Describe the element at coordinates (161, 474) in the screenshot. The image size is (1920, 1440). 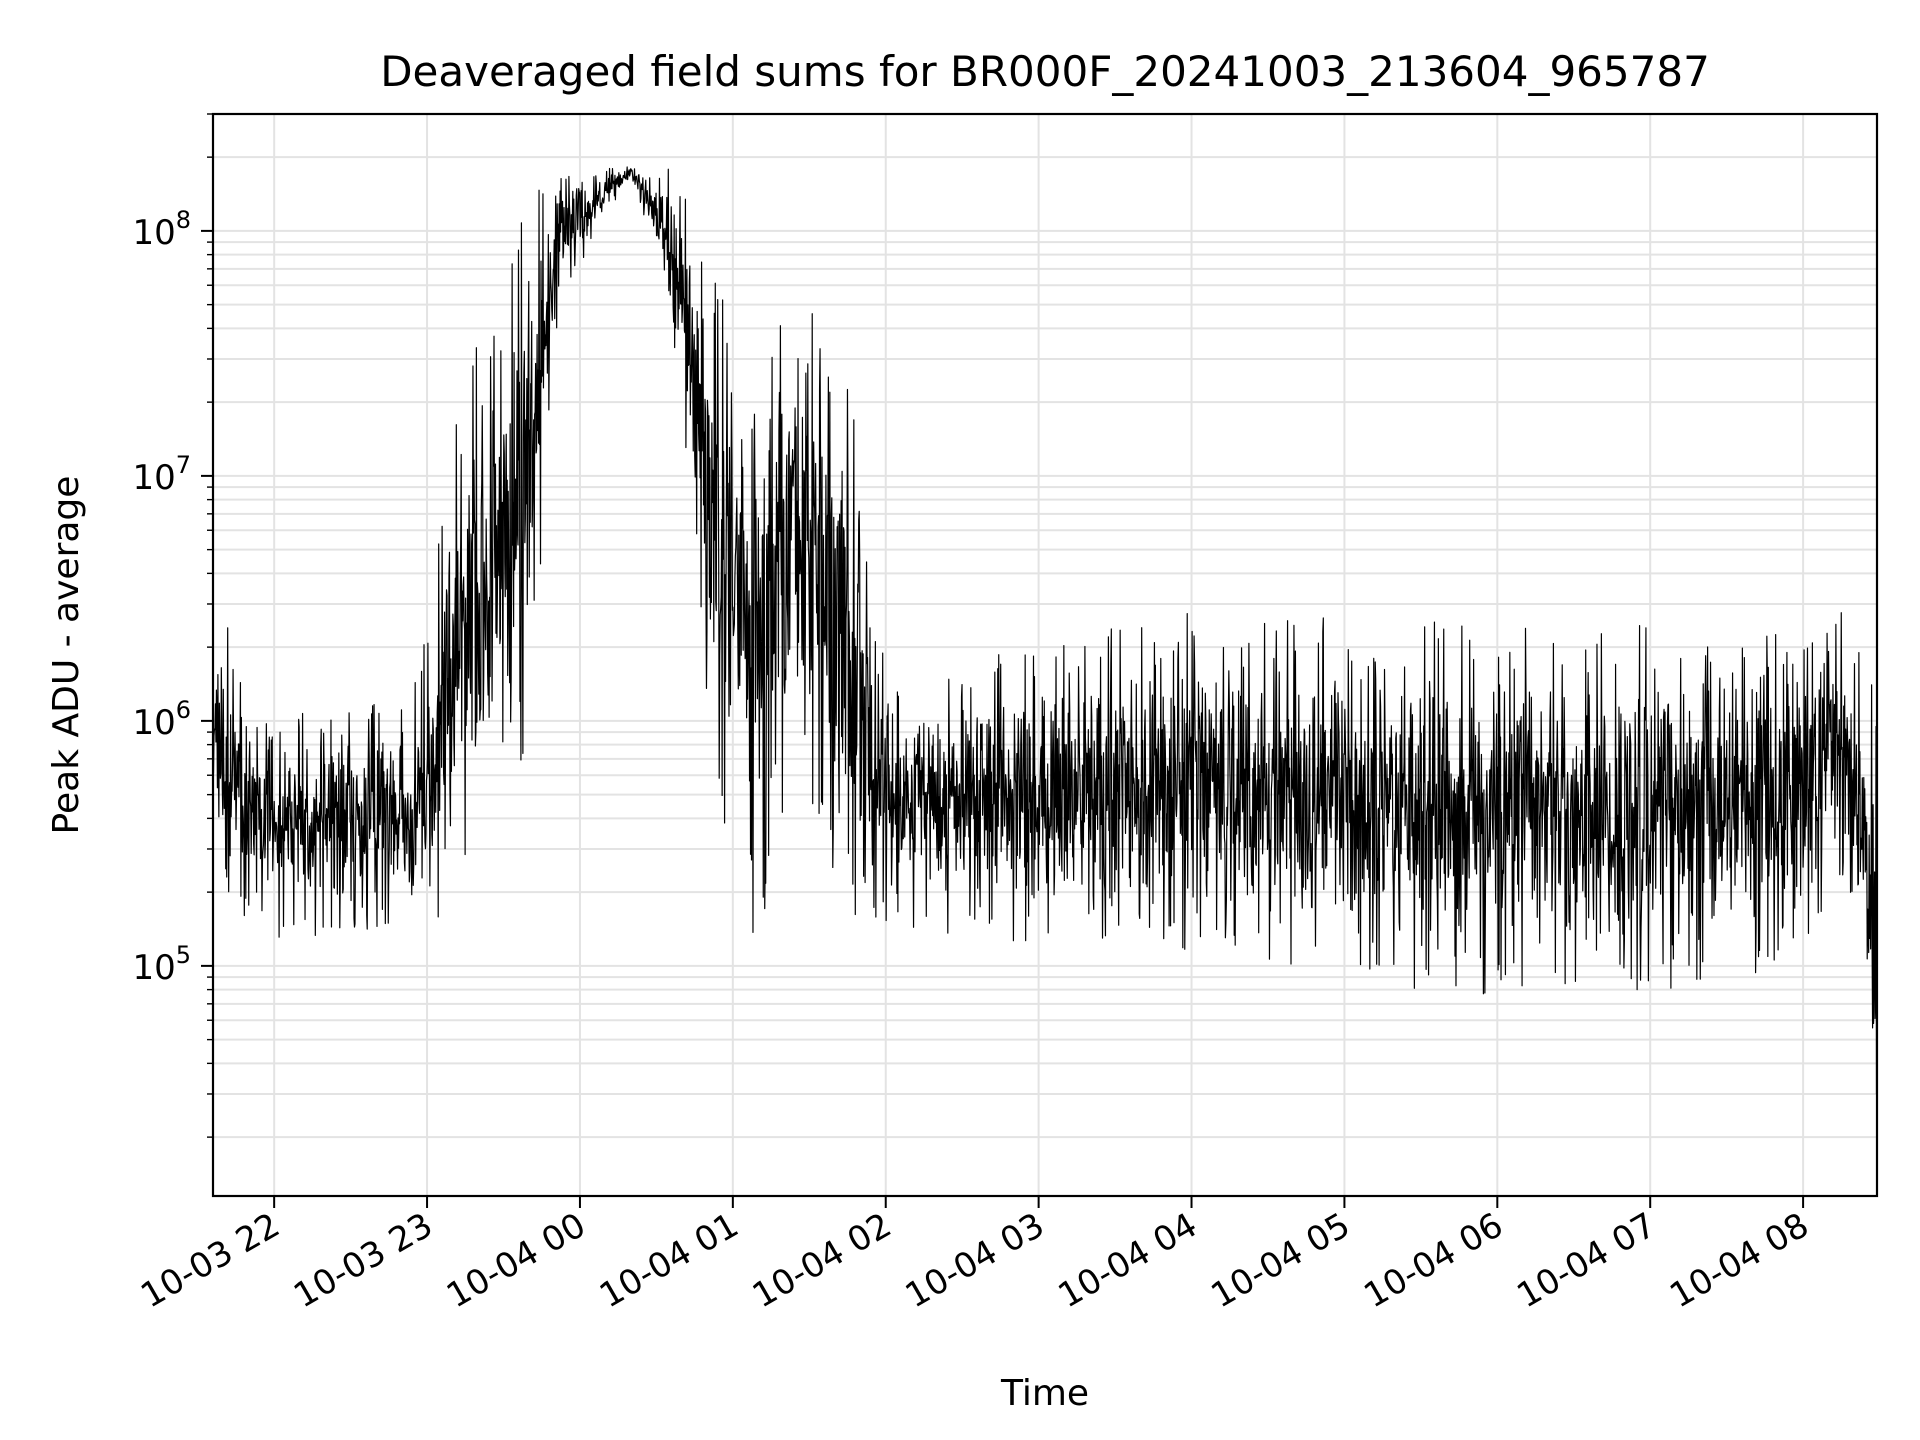
I see `y-tick-label: 10⁷` at that location.